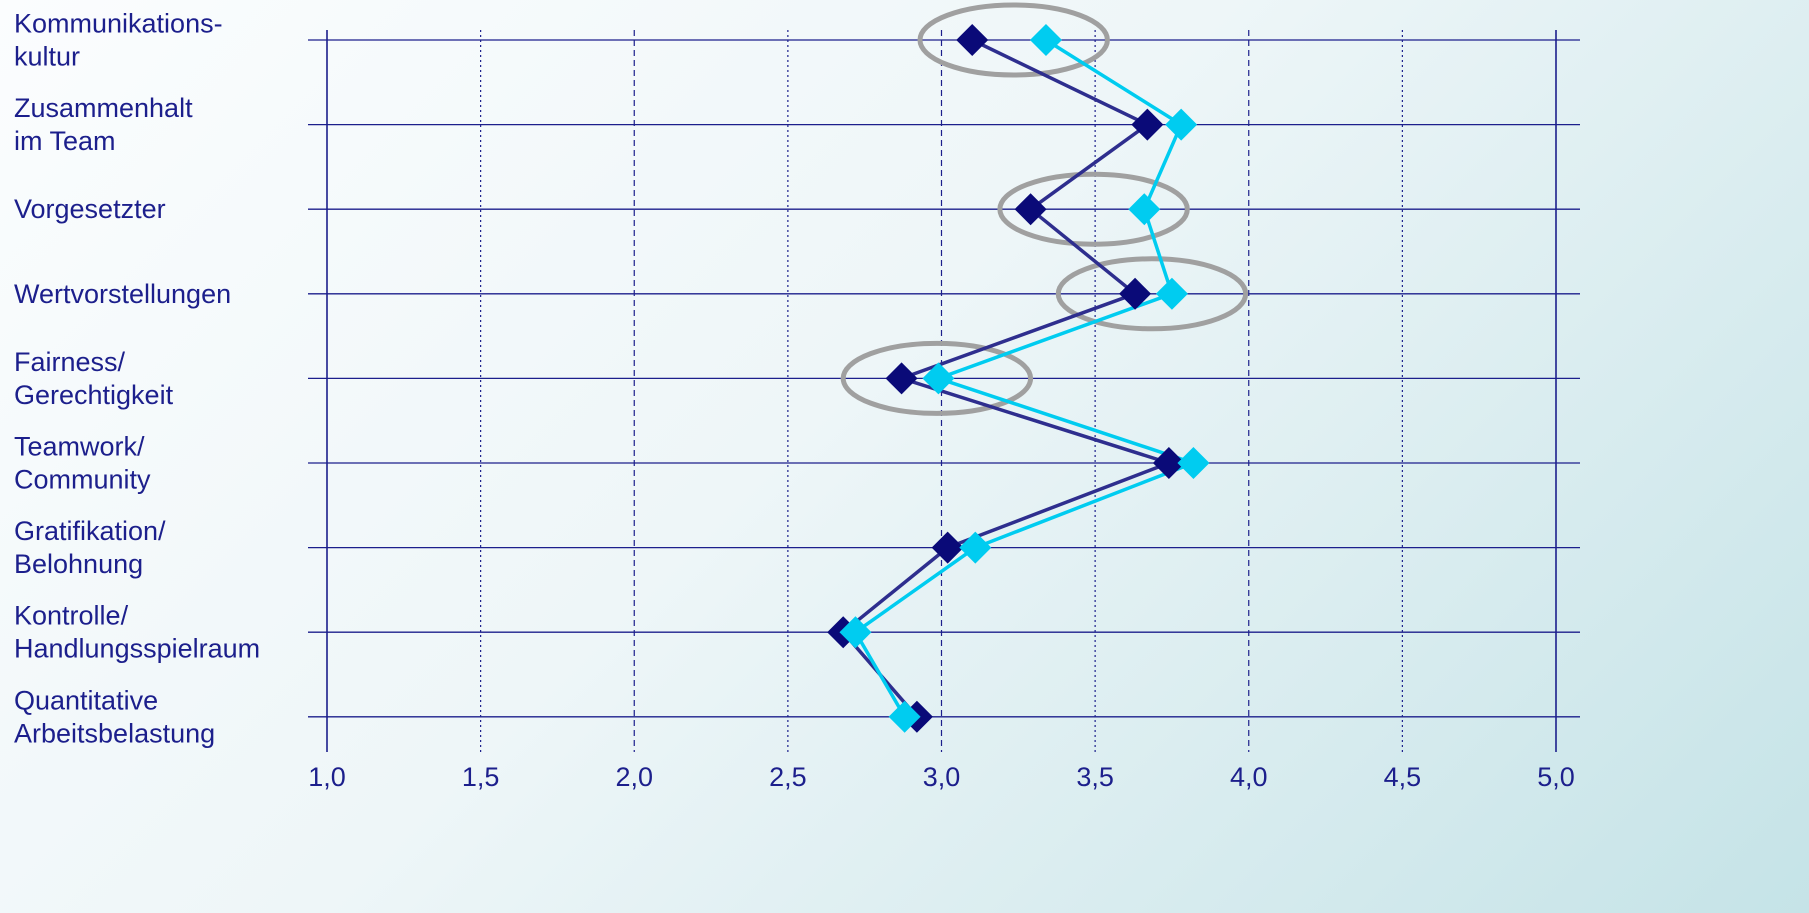 This screenshot has width=1809, height=913. I want to click on x-tick-labels: 1,0 1,5 2,0 2,5 3,0 3,5 4,0 4,5 5,0, so click(941, 777).